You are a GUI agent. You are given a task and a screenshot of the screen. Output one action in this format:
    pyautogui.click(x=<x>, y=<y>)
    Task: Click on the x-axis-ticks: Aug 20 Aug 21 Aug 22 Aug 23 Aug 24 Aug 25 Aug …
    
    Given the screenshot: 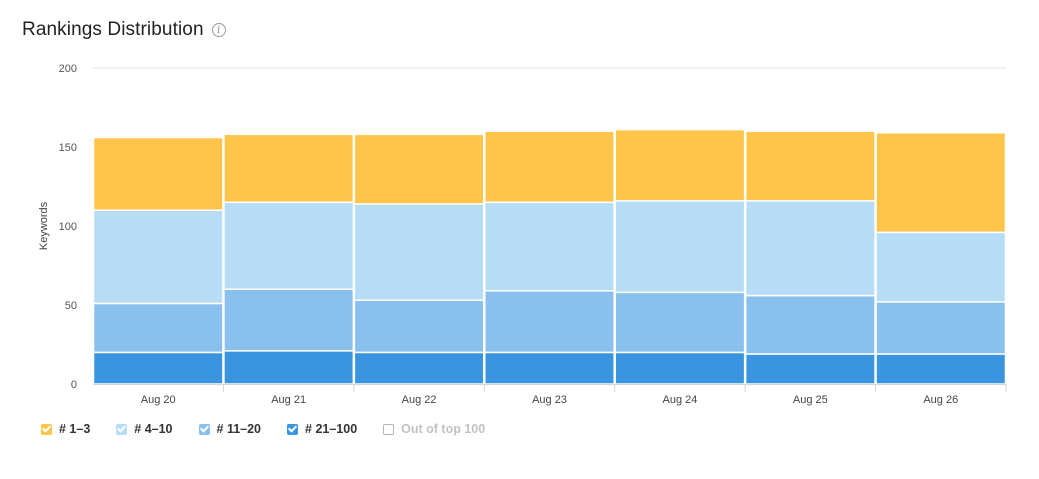 What is the action you would take?
    pyautogui.click(x=550, y=395)
    